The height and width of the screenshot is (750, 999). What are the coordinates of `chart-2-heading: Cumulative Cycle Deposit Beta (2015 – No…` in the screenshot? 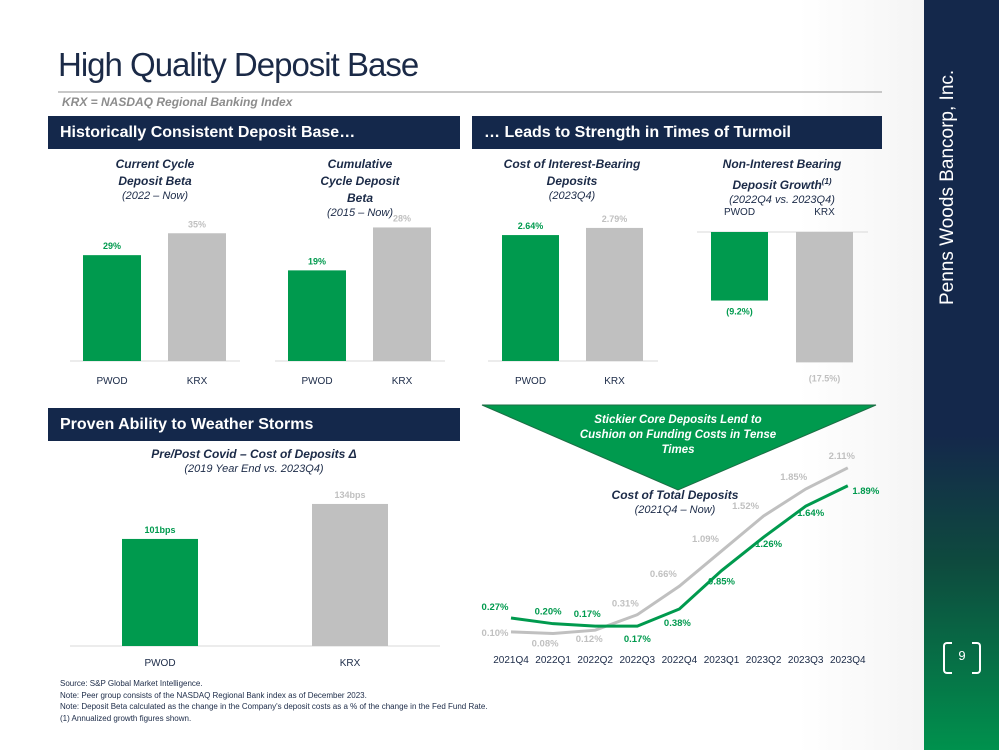 It's located at (360, 187).